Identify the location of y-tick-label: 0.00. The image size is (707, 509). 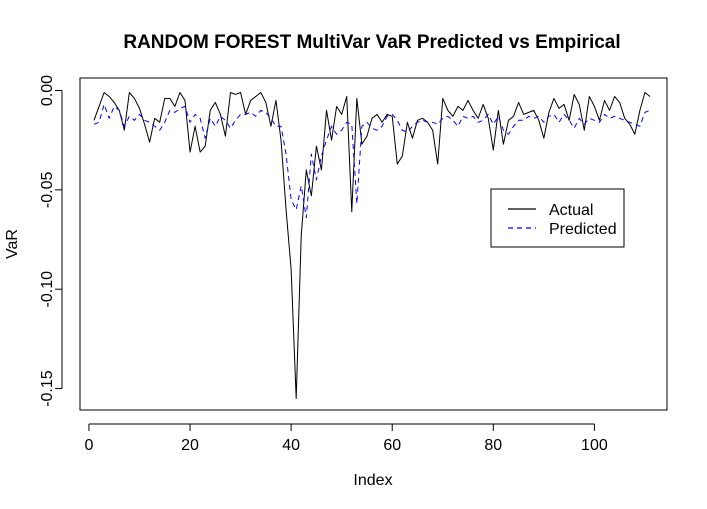
(47, 90).